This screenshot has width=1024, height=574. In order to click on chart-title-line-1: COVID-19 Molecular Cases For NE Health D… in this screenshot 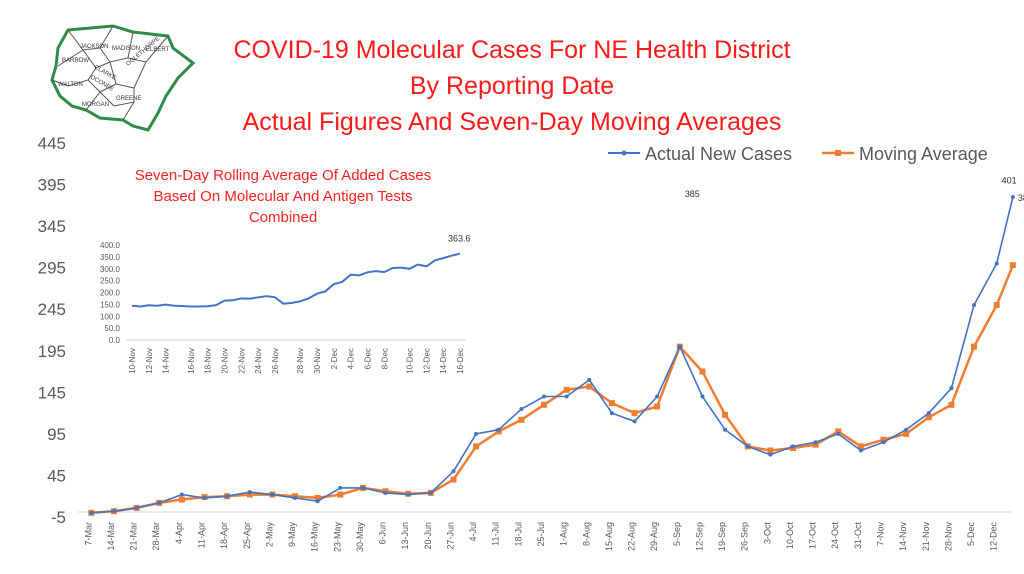, I will do `click(512, 50)`.